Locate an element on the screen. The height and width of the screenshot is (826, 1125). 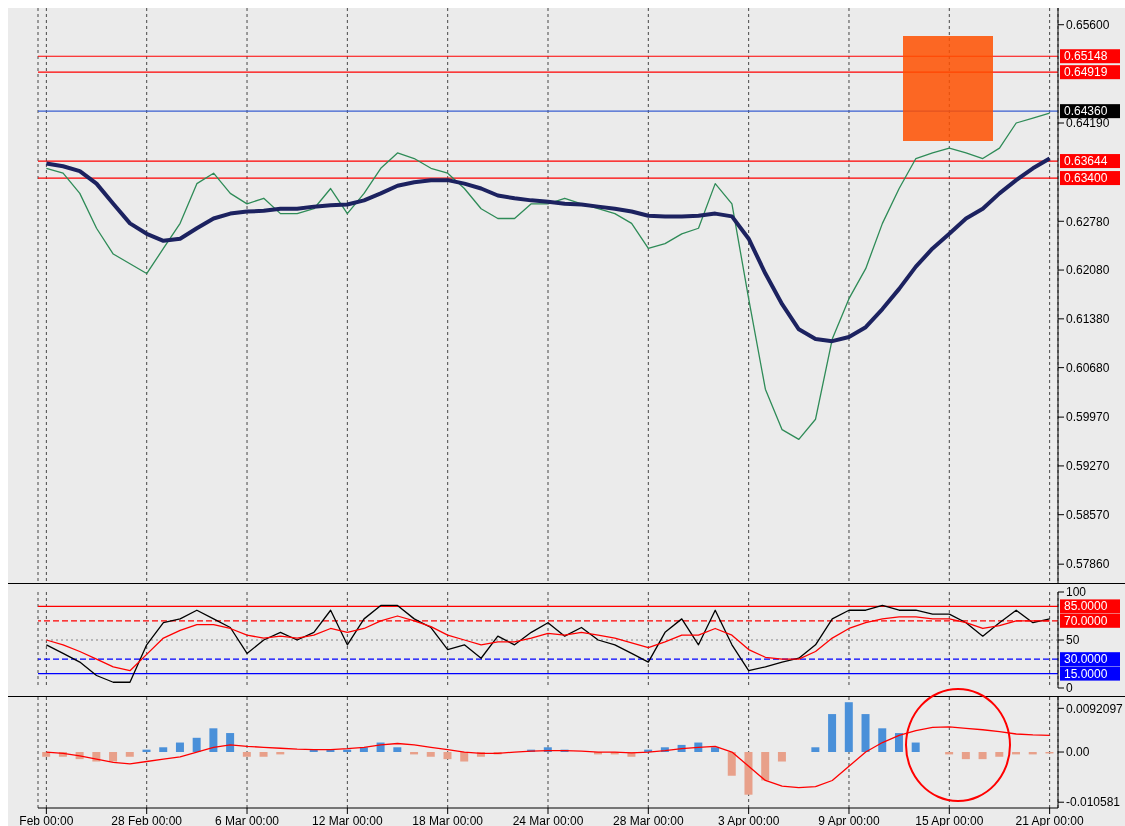
ref-line-label: 0.64919 is located at coordinates (1086, 72).